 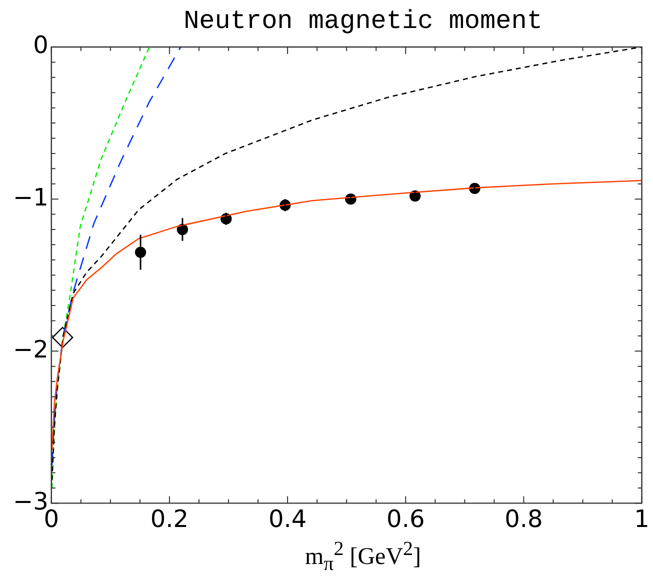 What do you see at coordinates (523, 518) in the screenshot?
I see `x-tick-label: 0.8` at bounding box center [523, 518].